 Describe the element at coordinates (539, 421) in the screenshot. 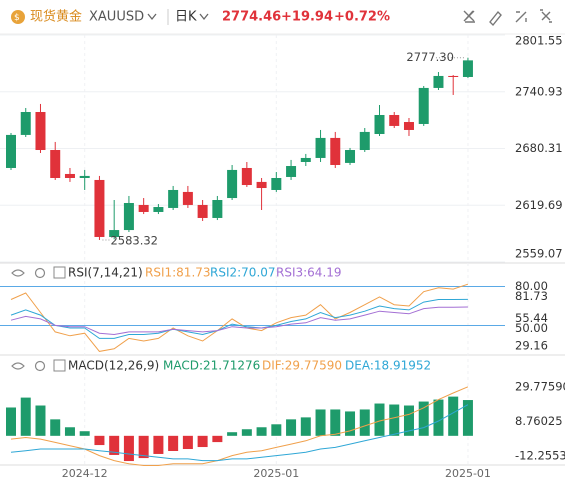

I see `y-tick-label: 8.76025` at that location.